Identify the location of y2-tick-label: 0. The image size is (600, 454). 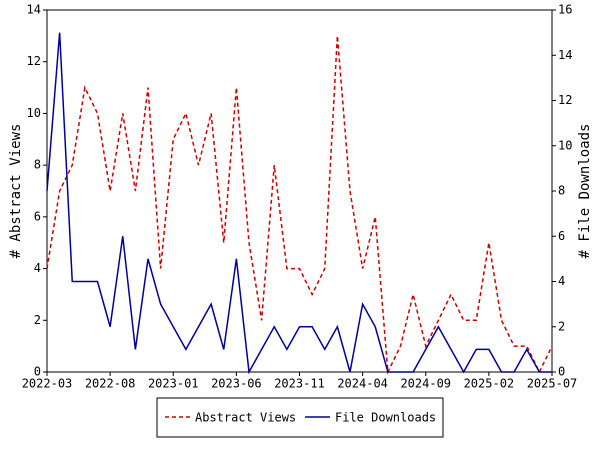
(561, 372).